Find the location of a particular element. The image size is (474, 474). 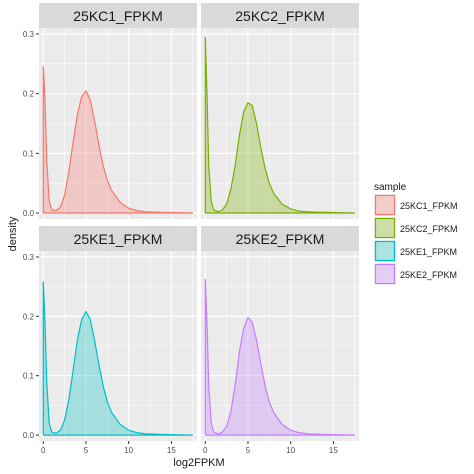

legend-label: 25KC1_FPKM is located at coordinates (429, 206).